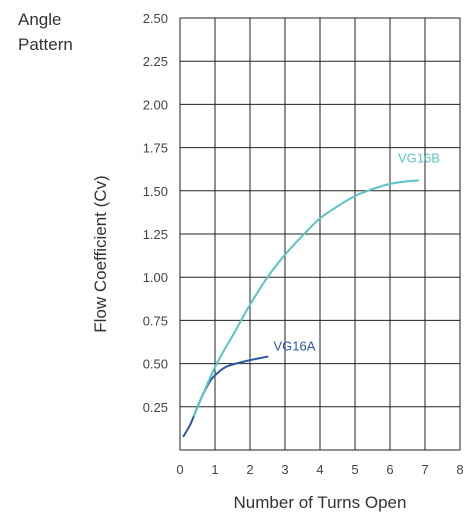  I want to click on x-tick-label-6: 6, so click(389, 469).